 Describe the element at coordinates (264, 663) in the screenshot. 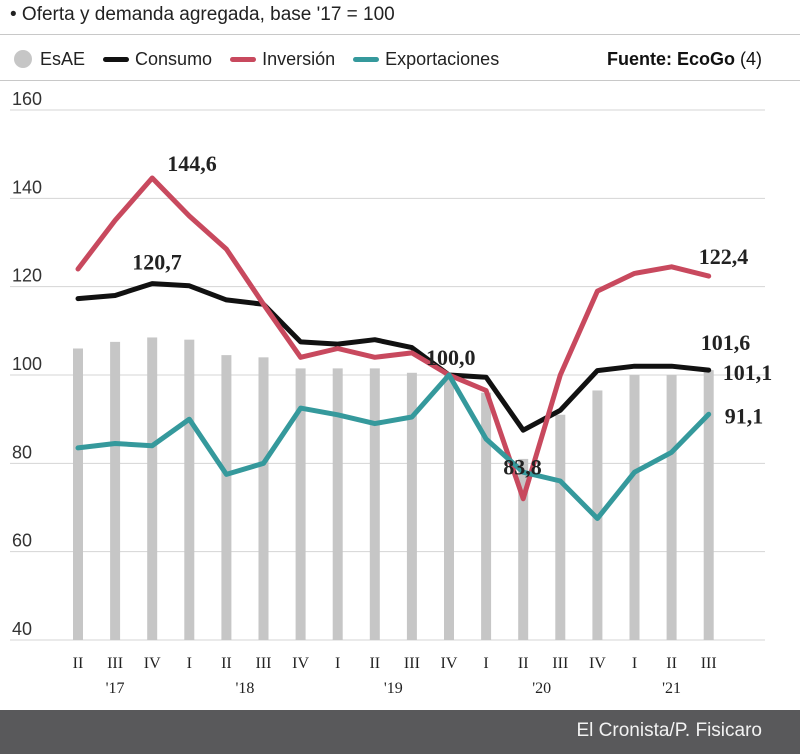

I see `x-tick-label-5: III` at that location.